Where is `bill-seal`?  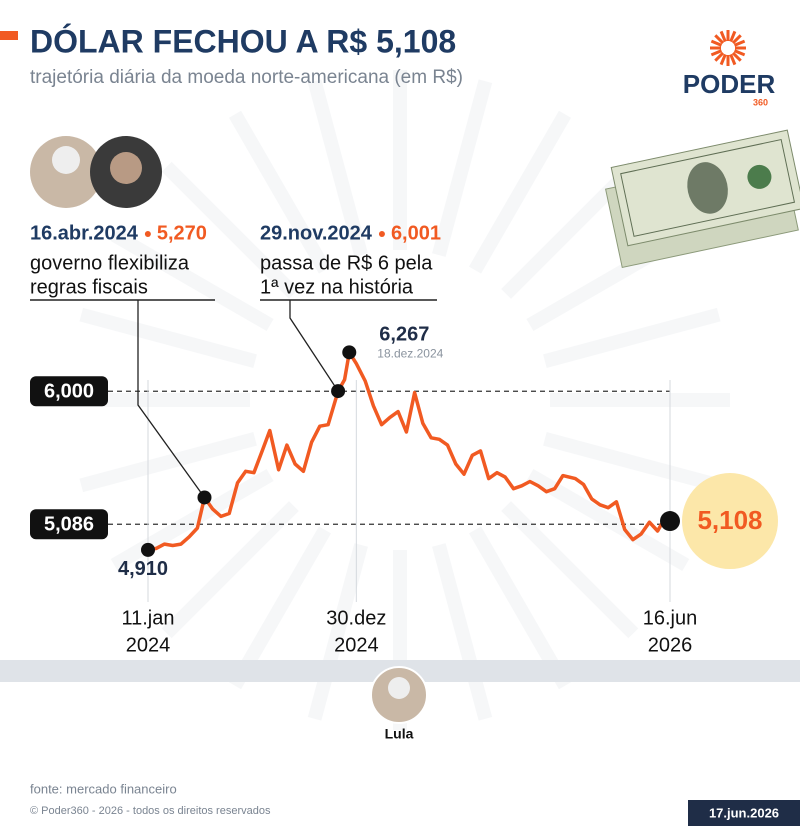 bill-seal is located at coordinates (759, 176).